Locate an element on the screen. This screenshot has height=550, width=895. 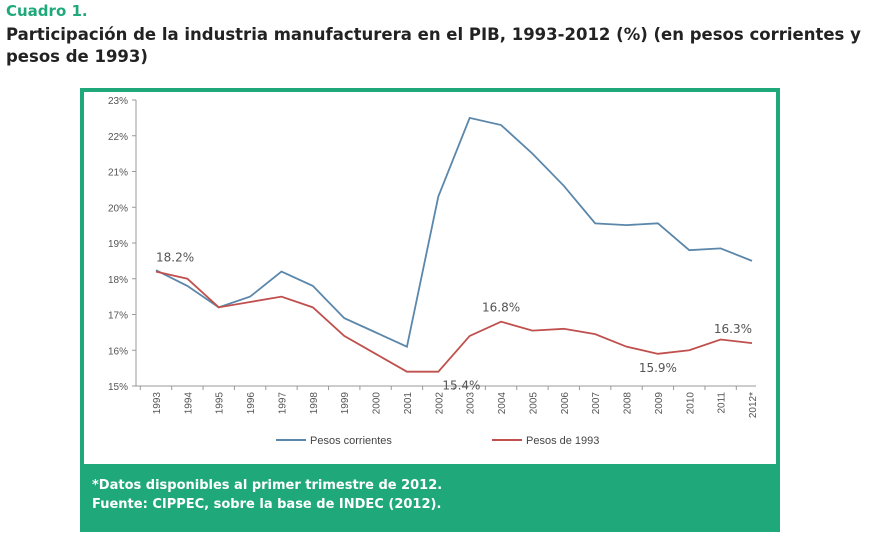
x-tick-label: 2003 is located at coordinates (471, 403).